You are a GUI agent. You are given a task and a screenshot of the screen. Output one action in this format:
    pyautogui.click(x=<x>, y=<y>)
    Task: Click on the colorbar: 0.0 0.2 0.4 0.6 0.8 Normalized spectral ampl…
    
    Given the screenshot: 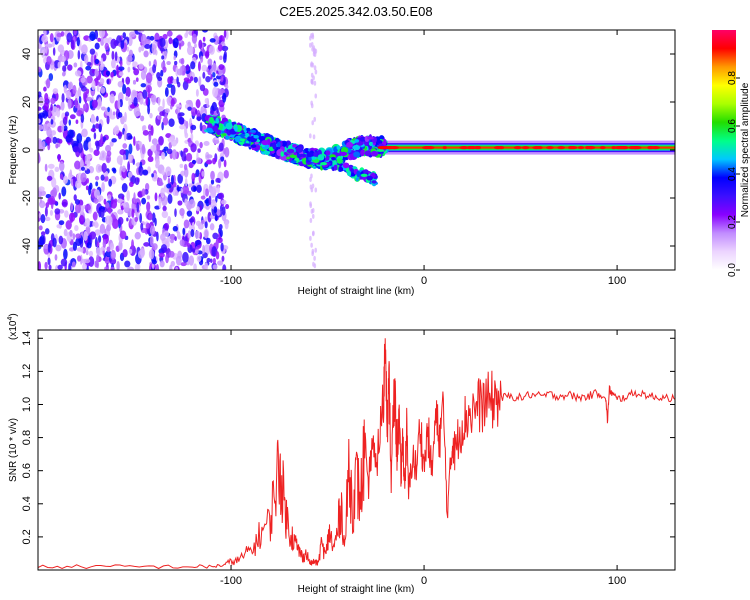 What is the action you would take?
    pyautogui.click(x=731, y=153)
    